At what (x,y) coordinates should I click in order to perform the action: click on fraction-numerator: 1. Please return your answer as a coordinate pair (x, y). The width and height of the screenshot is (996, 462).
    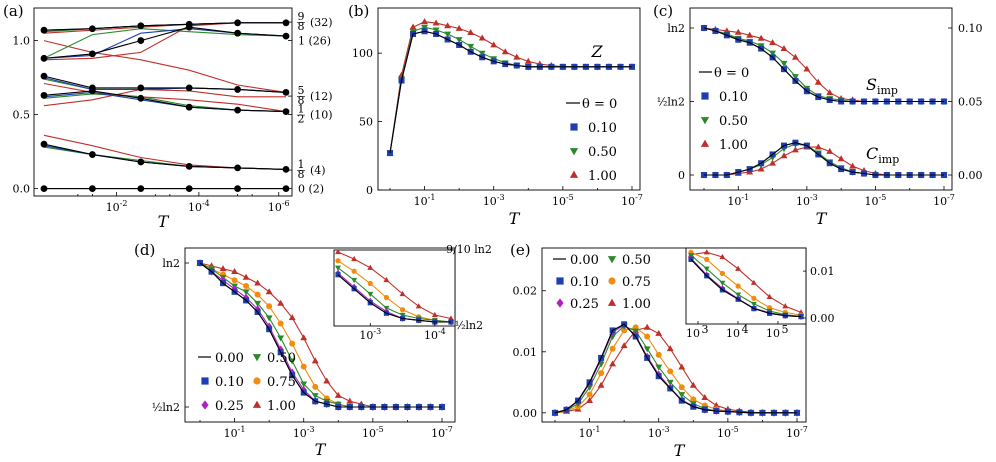
    Looking at the image, I should click on (301, 109).